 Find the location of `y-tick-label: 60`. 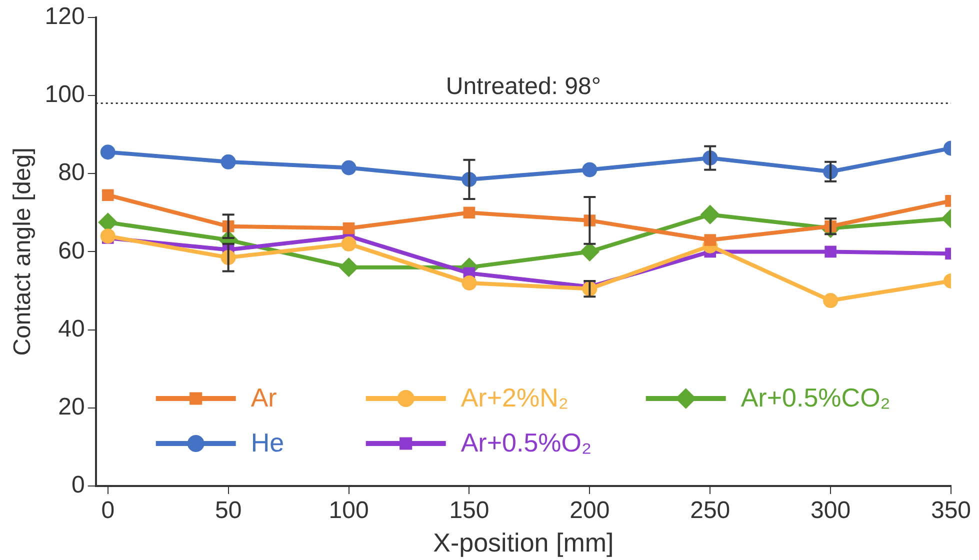

y-tick-label: 60 is located at coordinates (71, 250).